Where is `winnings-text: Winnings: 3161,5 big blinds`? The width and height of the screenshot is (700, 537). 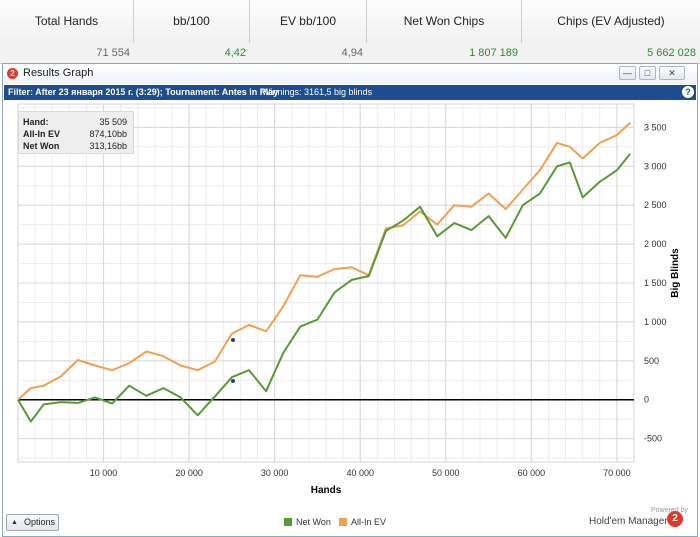
winnings-text: Winnings: 3161,5 big blinds is located at coordinates (317, 92).